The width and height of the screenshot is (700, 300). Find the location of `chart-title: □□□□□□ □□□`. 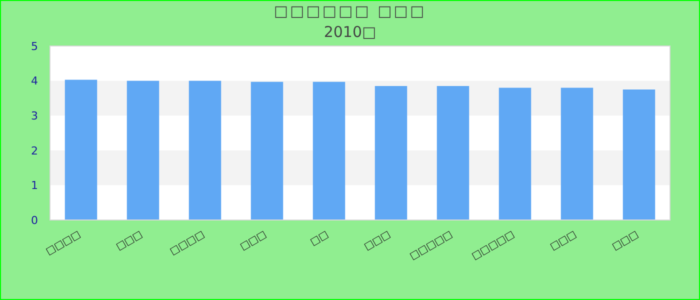

chart-title: □□□□□□ □□□ is located at coordinates (350, 11).